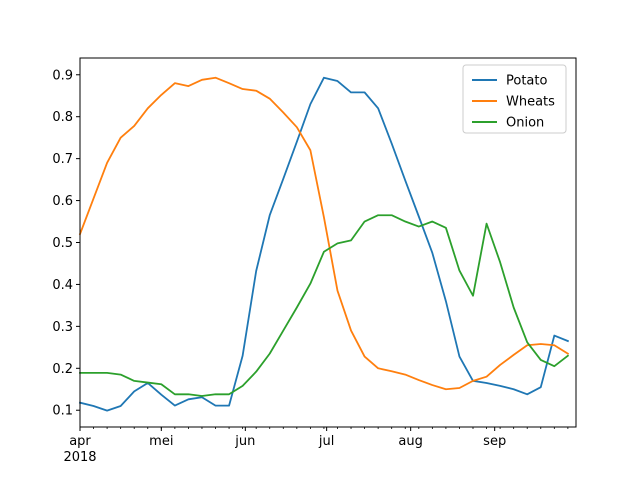 The height and width of the screenshot is (480, 640). I want to click on y-tick-label: 0.6, so click(62, 201).